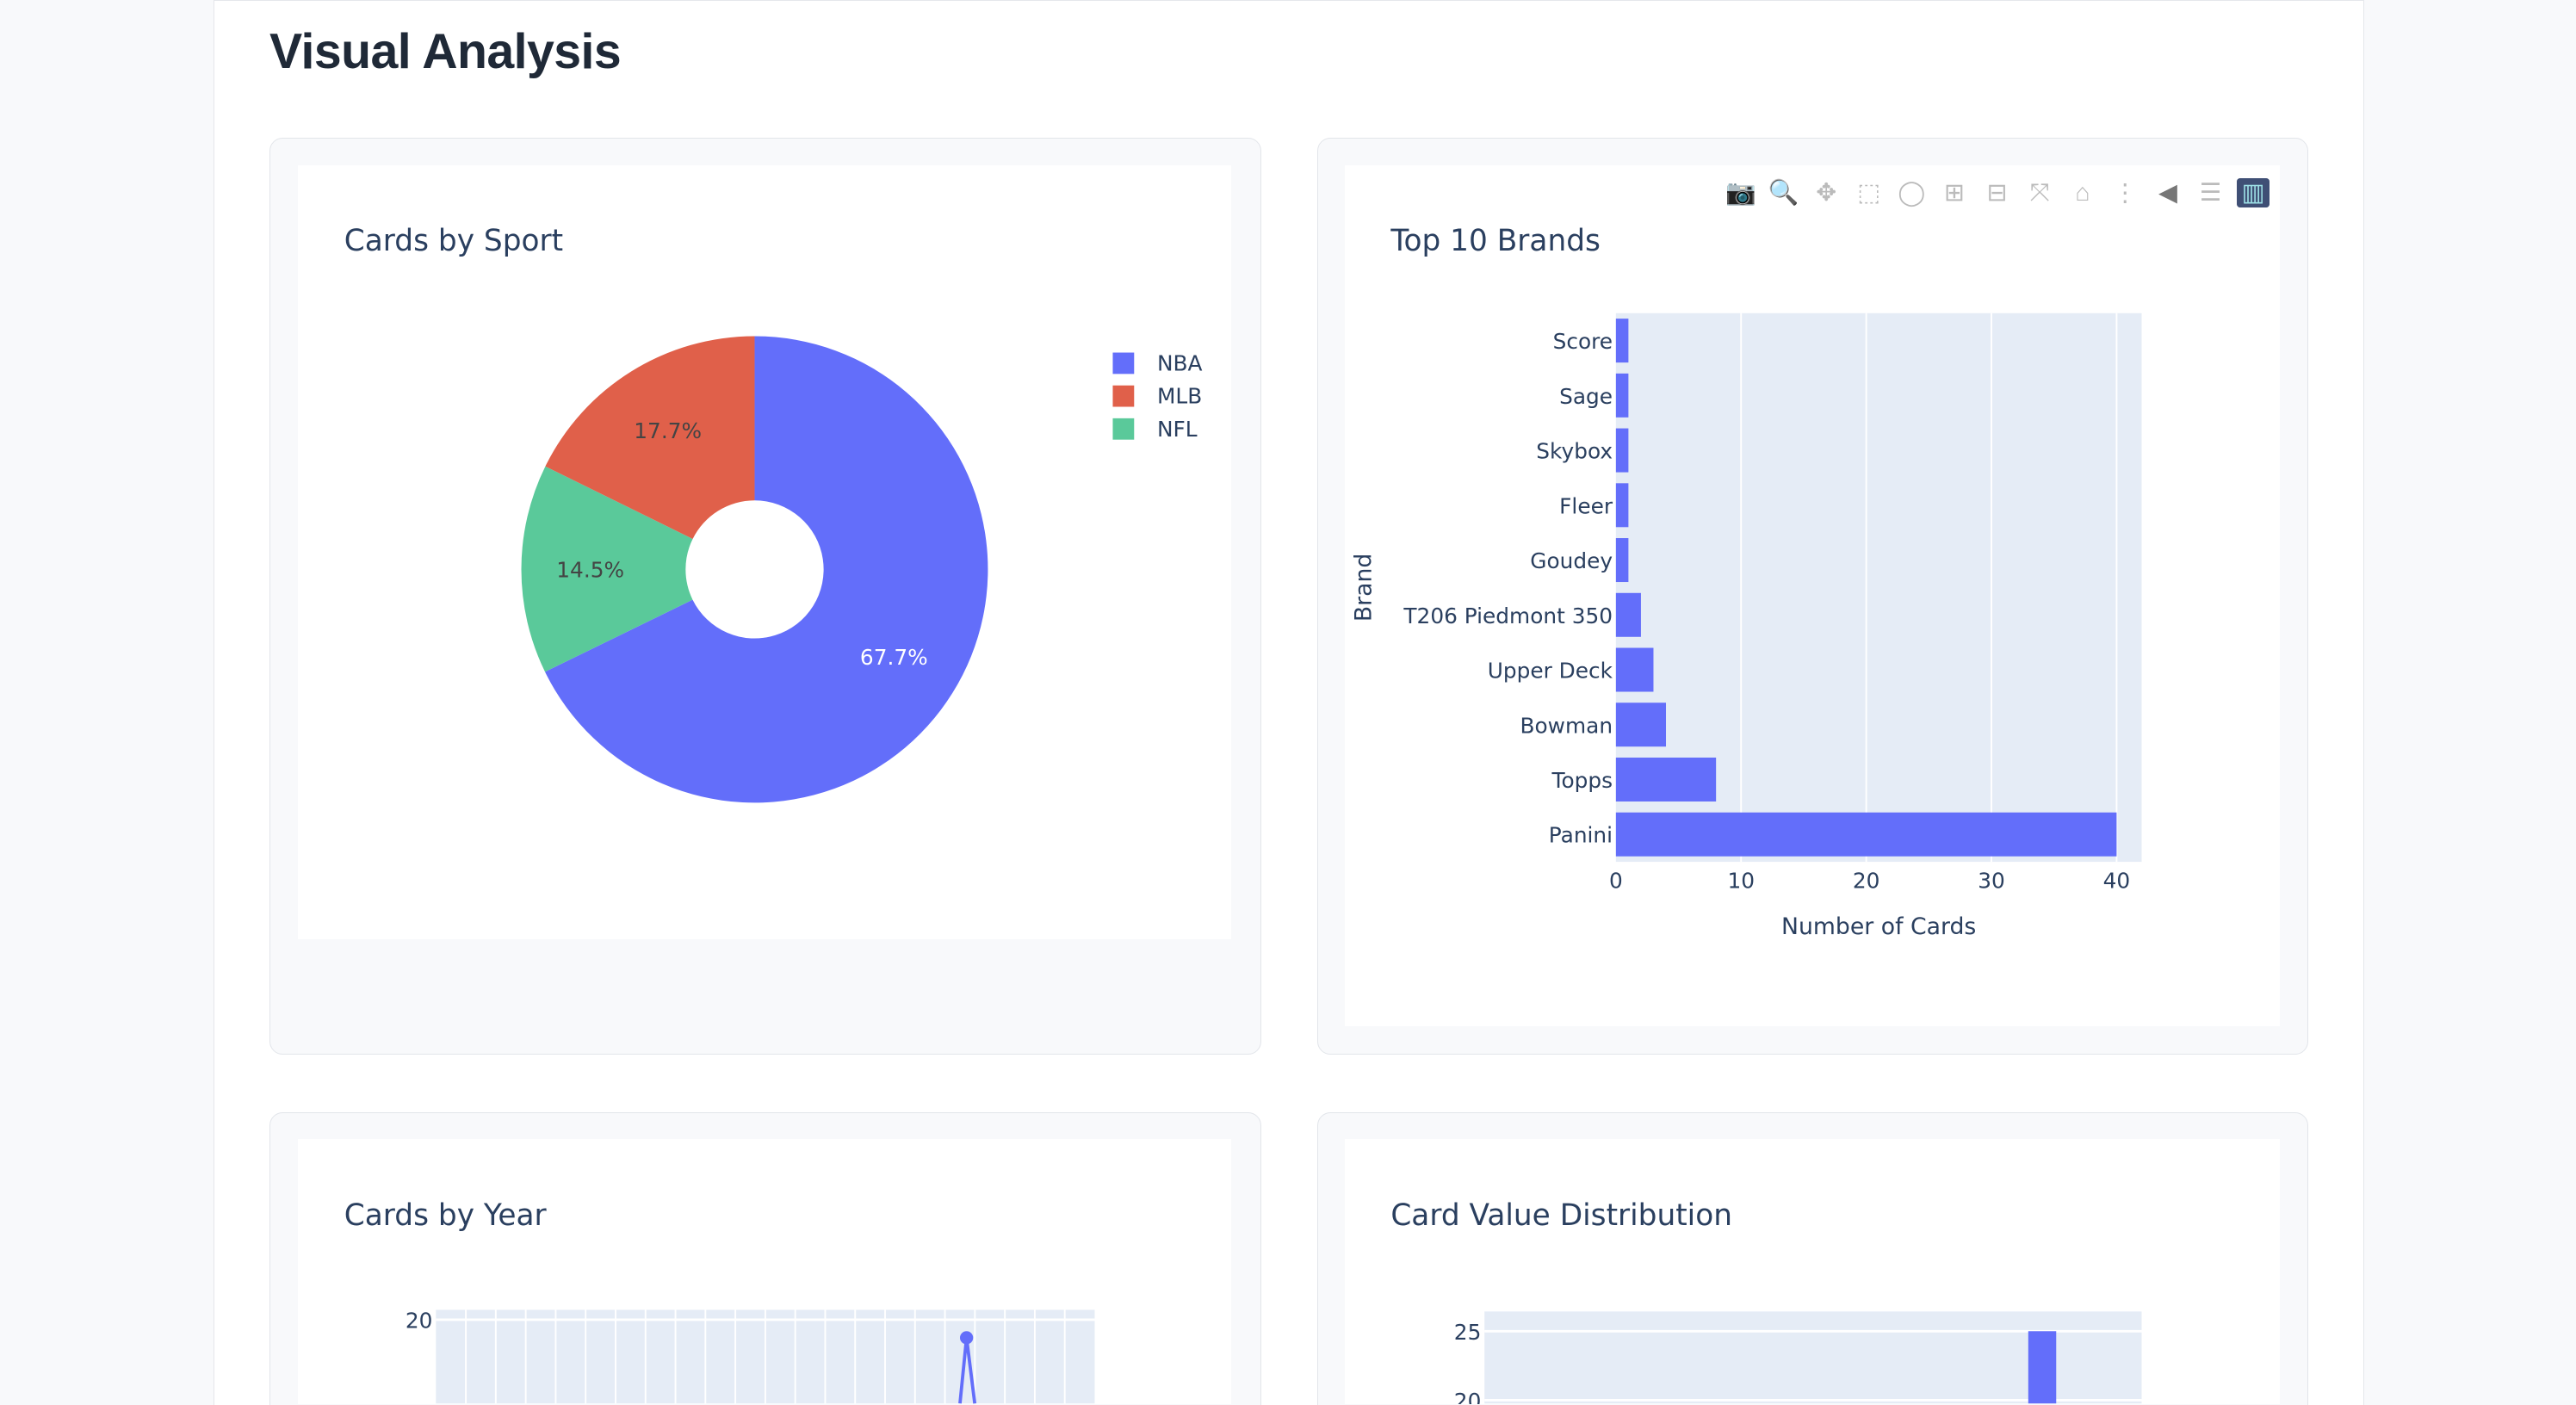 This screenshot has height=1405, width=2576. Describe the element at coordinates (1869, 193) in the screenshot. I see `box-select-icon: ⬚` at that location.